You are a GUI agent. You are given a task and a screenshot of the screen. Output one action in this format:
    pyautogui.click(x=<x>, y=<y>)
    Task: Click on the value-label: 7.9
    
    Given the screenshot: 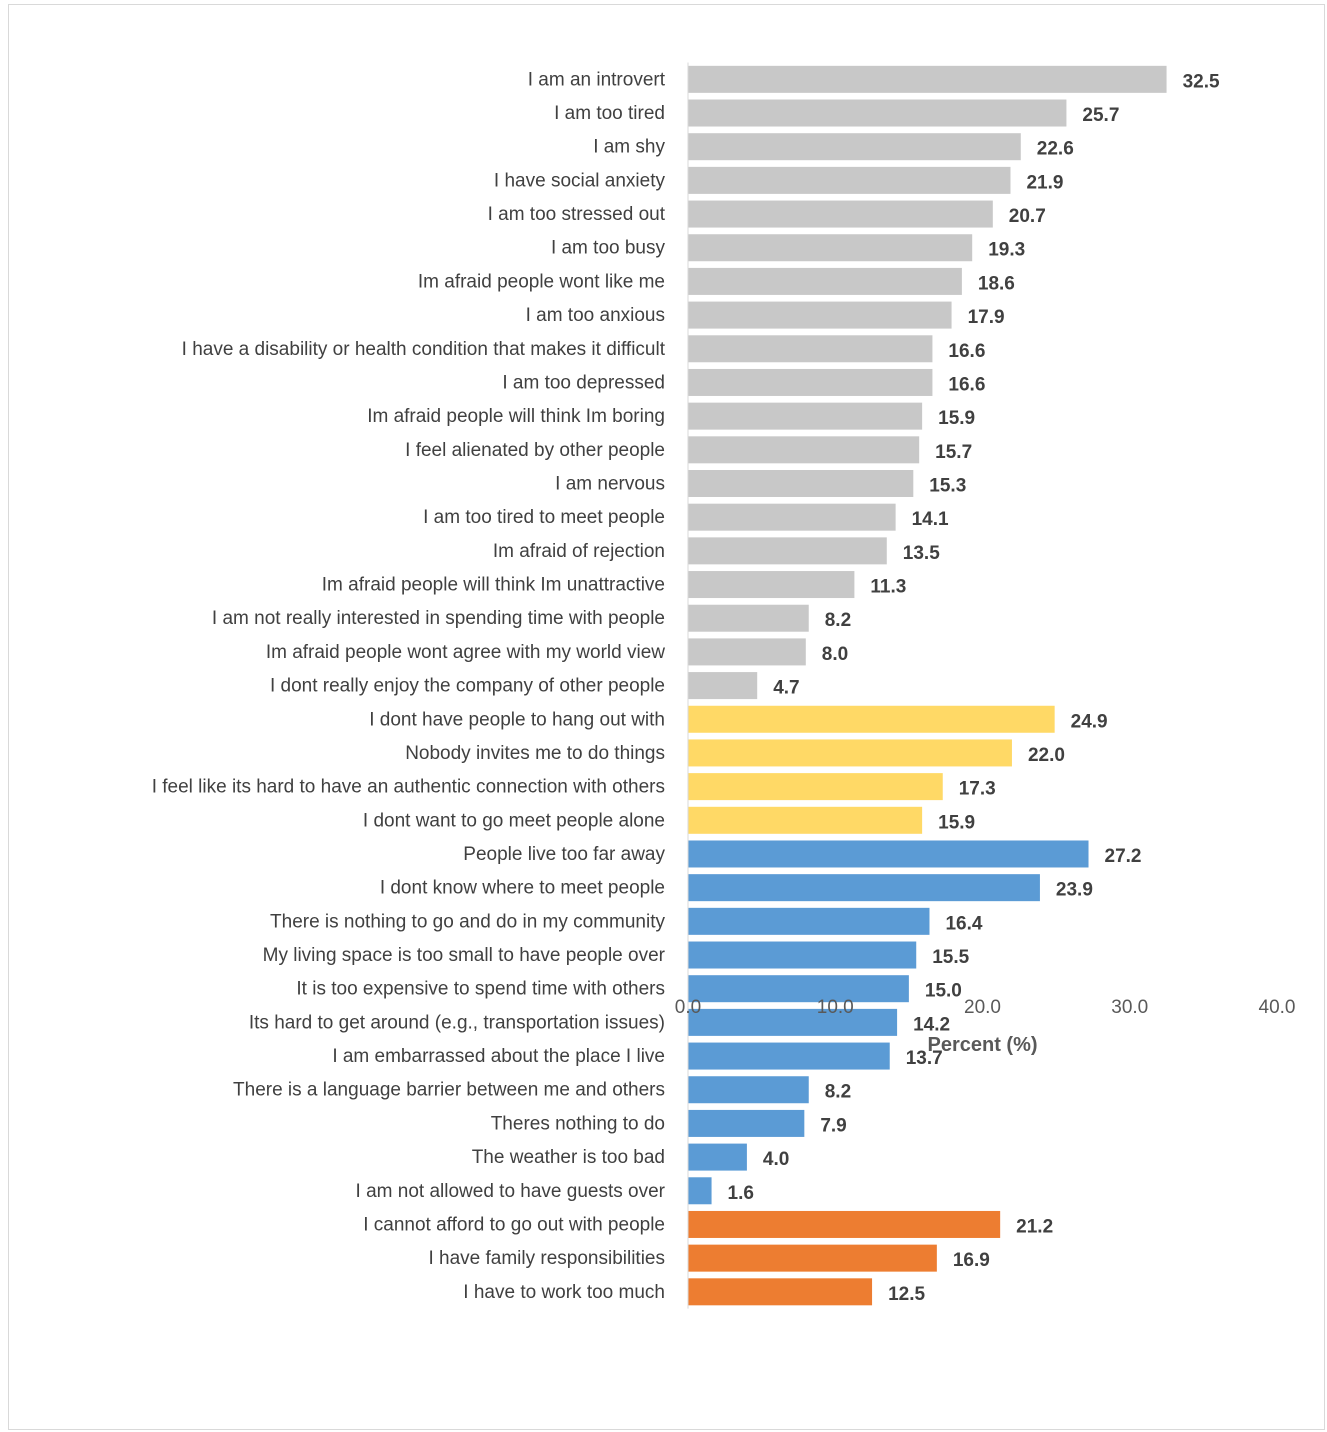 What is the action you would take?
    pyautogui.click(x=833, y=1125)
    